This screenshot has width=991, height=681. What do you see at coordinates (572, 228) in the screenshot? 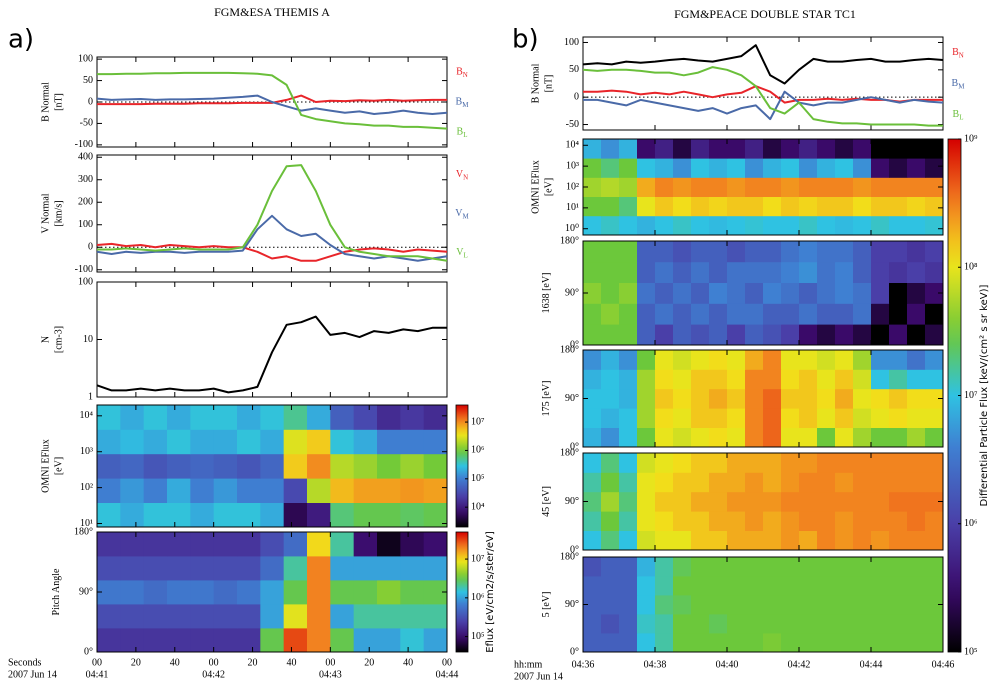
I see `y-tick-label: 10⁰` at bounding box center [572, 228].